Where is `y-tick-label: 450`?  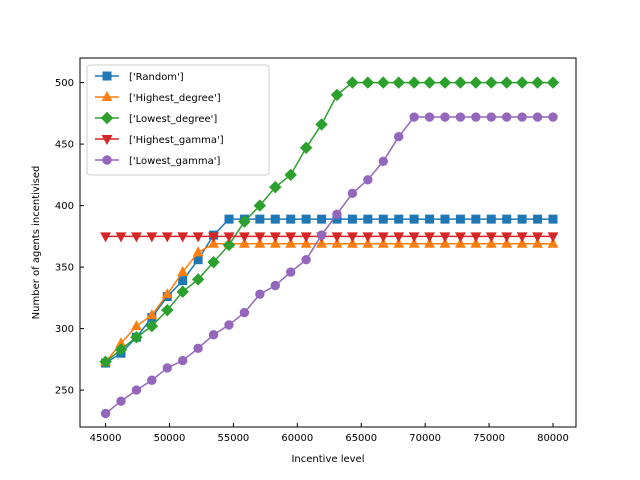 y-tick-label: 450 is located at coordinates (64, 145).